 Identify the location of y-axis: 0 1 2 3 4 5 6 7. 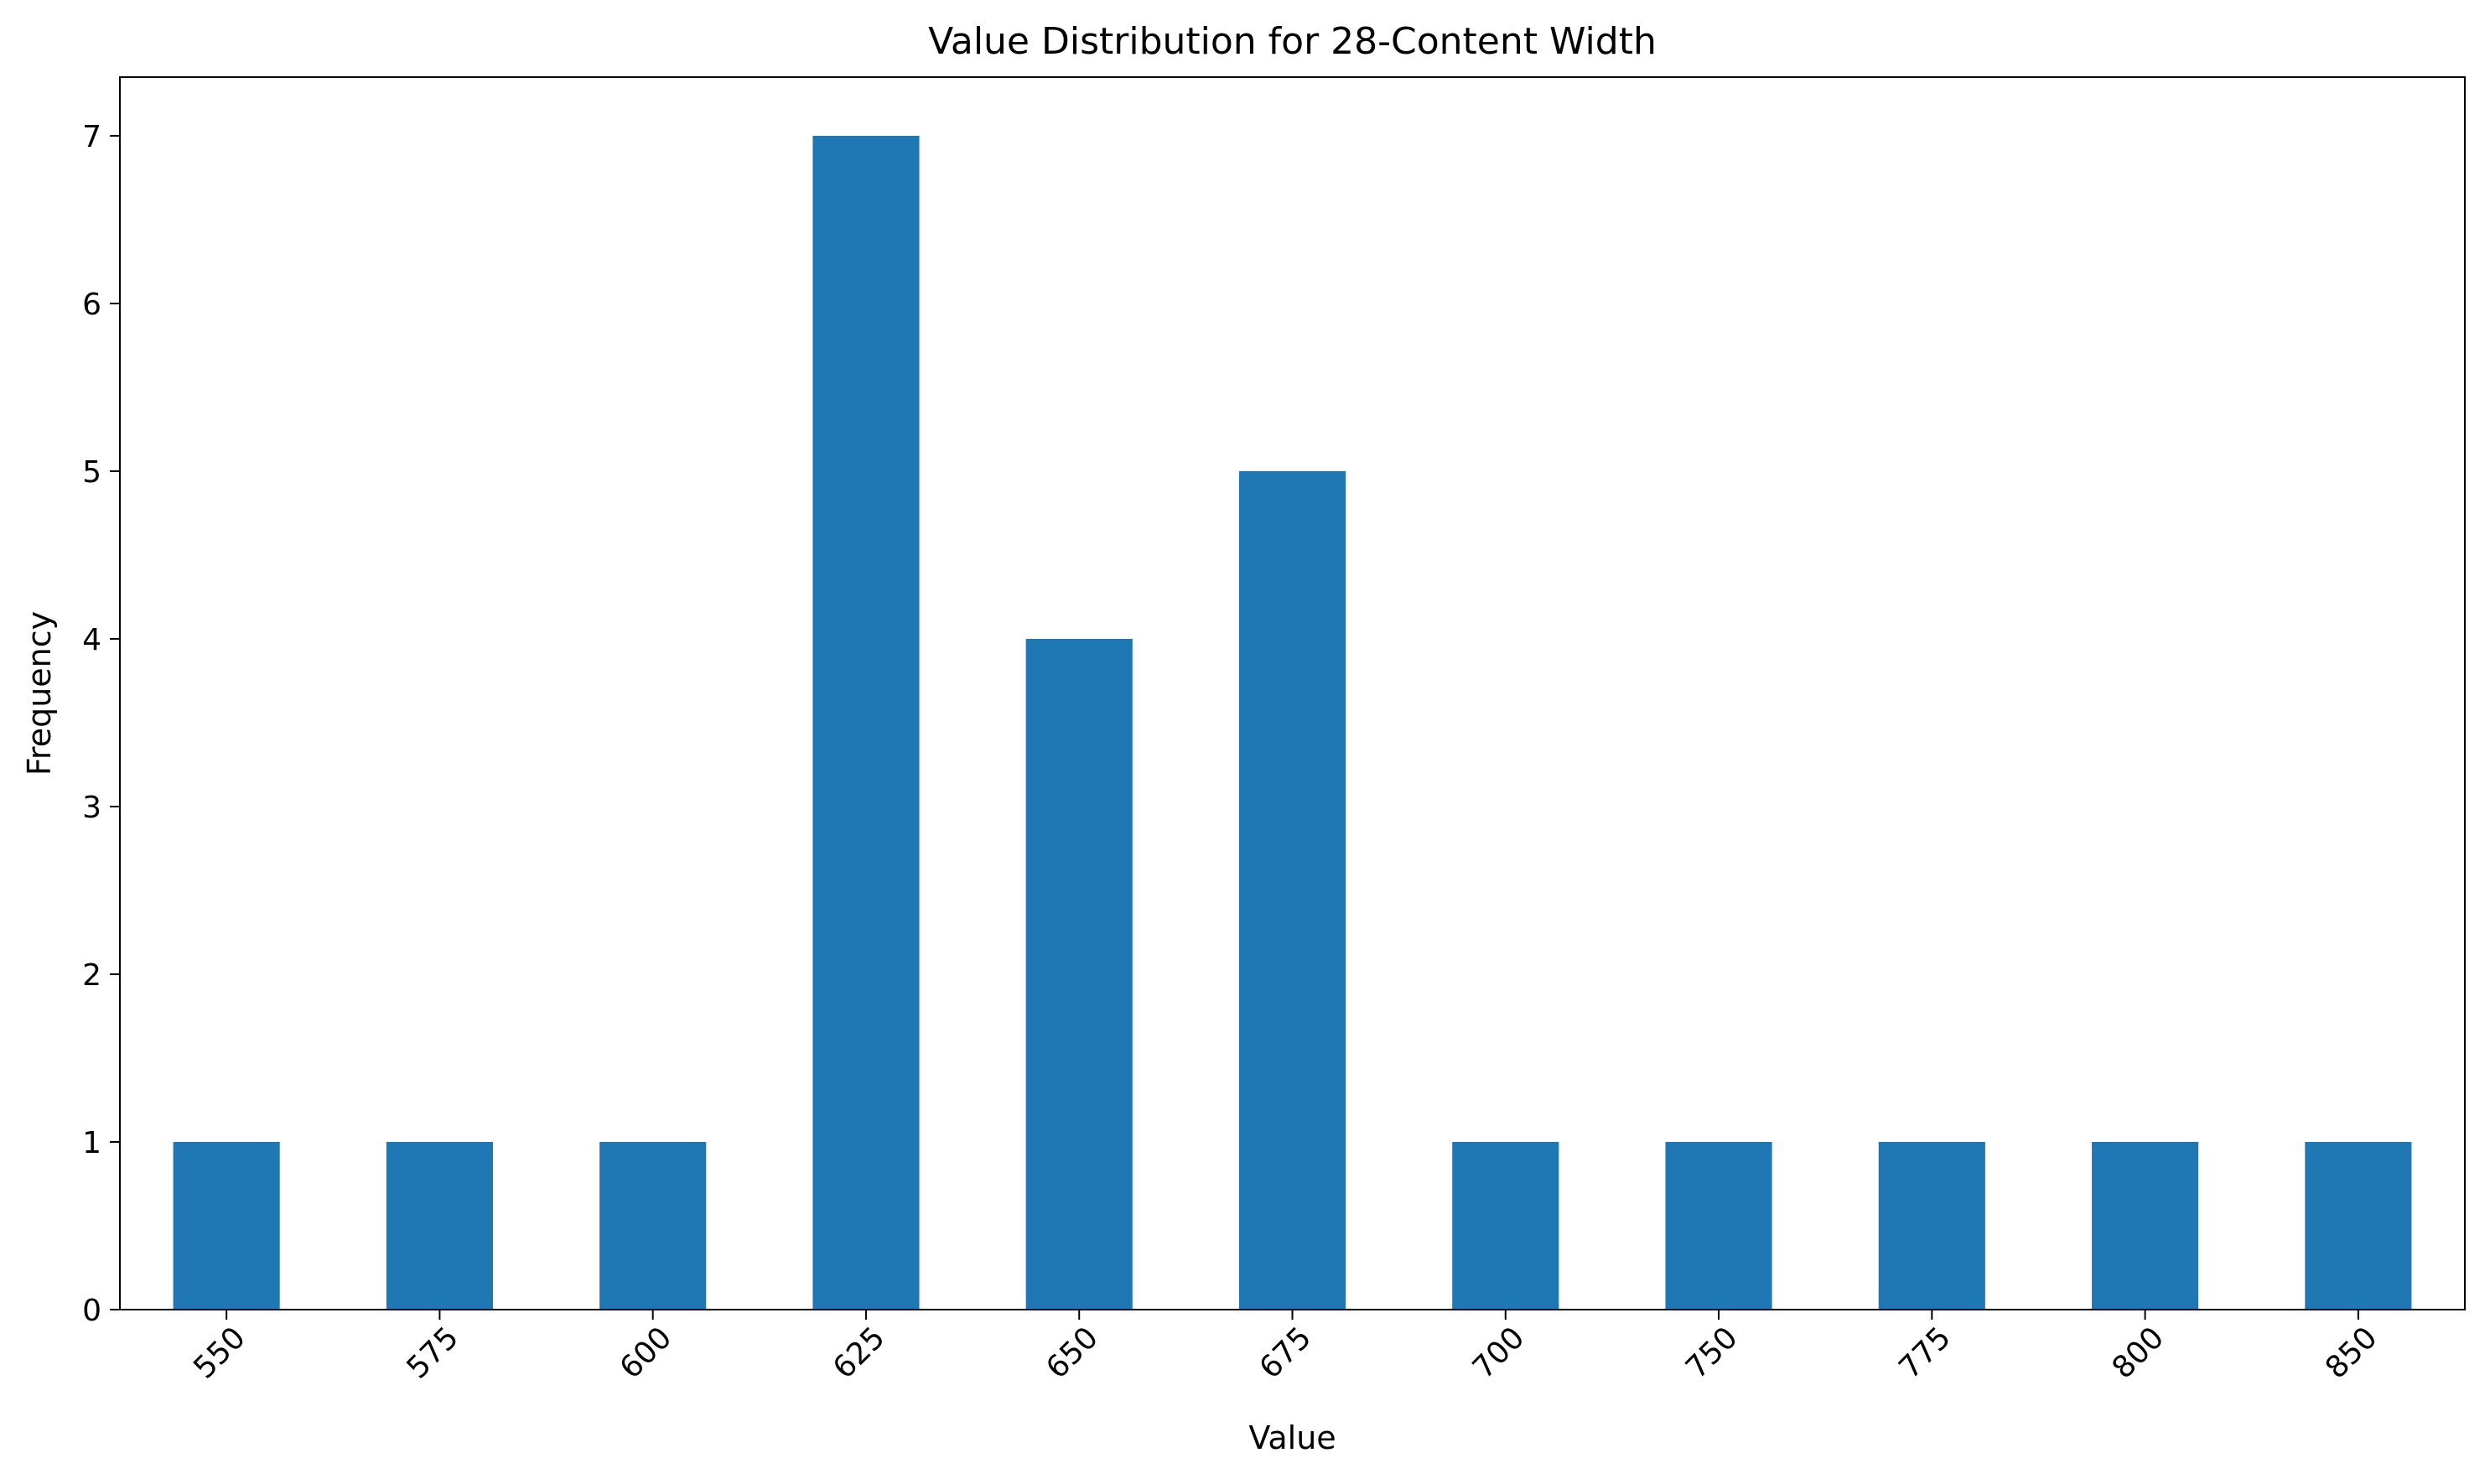
(101, 724).